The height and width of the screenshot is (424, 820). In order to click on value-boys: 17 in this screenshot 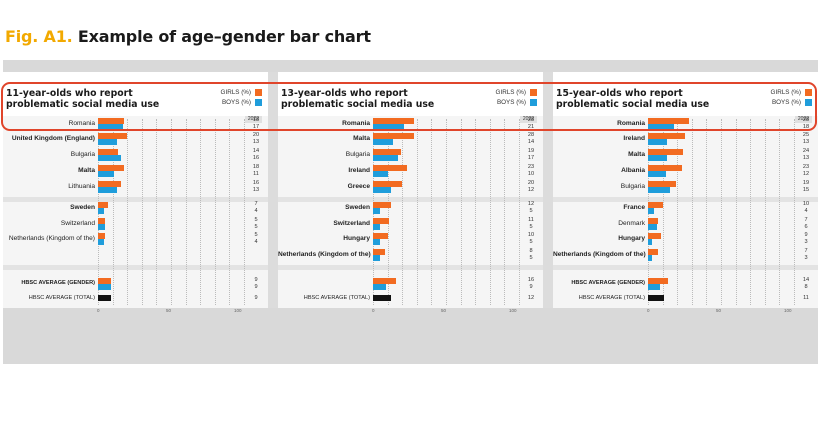, I will do `click(531, 157)`.